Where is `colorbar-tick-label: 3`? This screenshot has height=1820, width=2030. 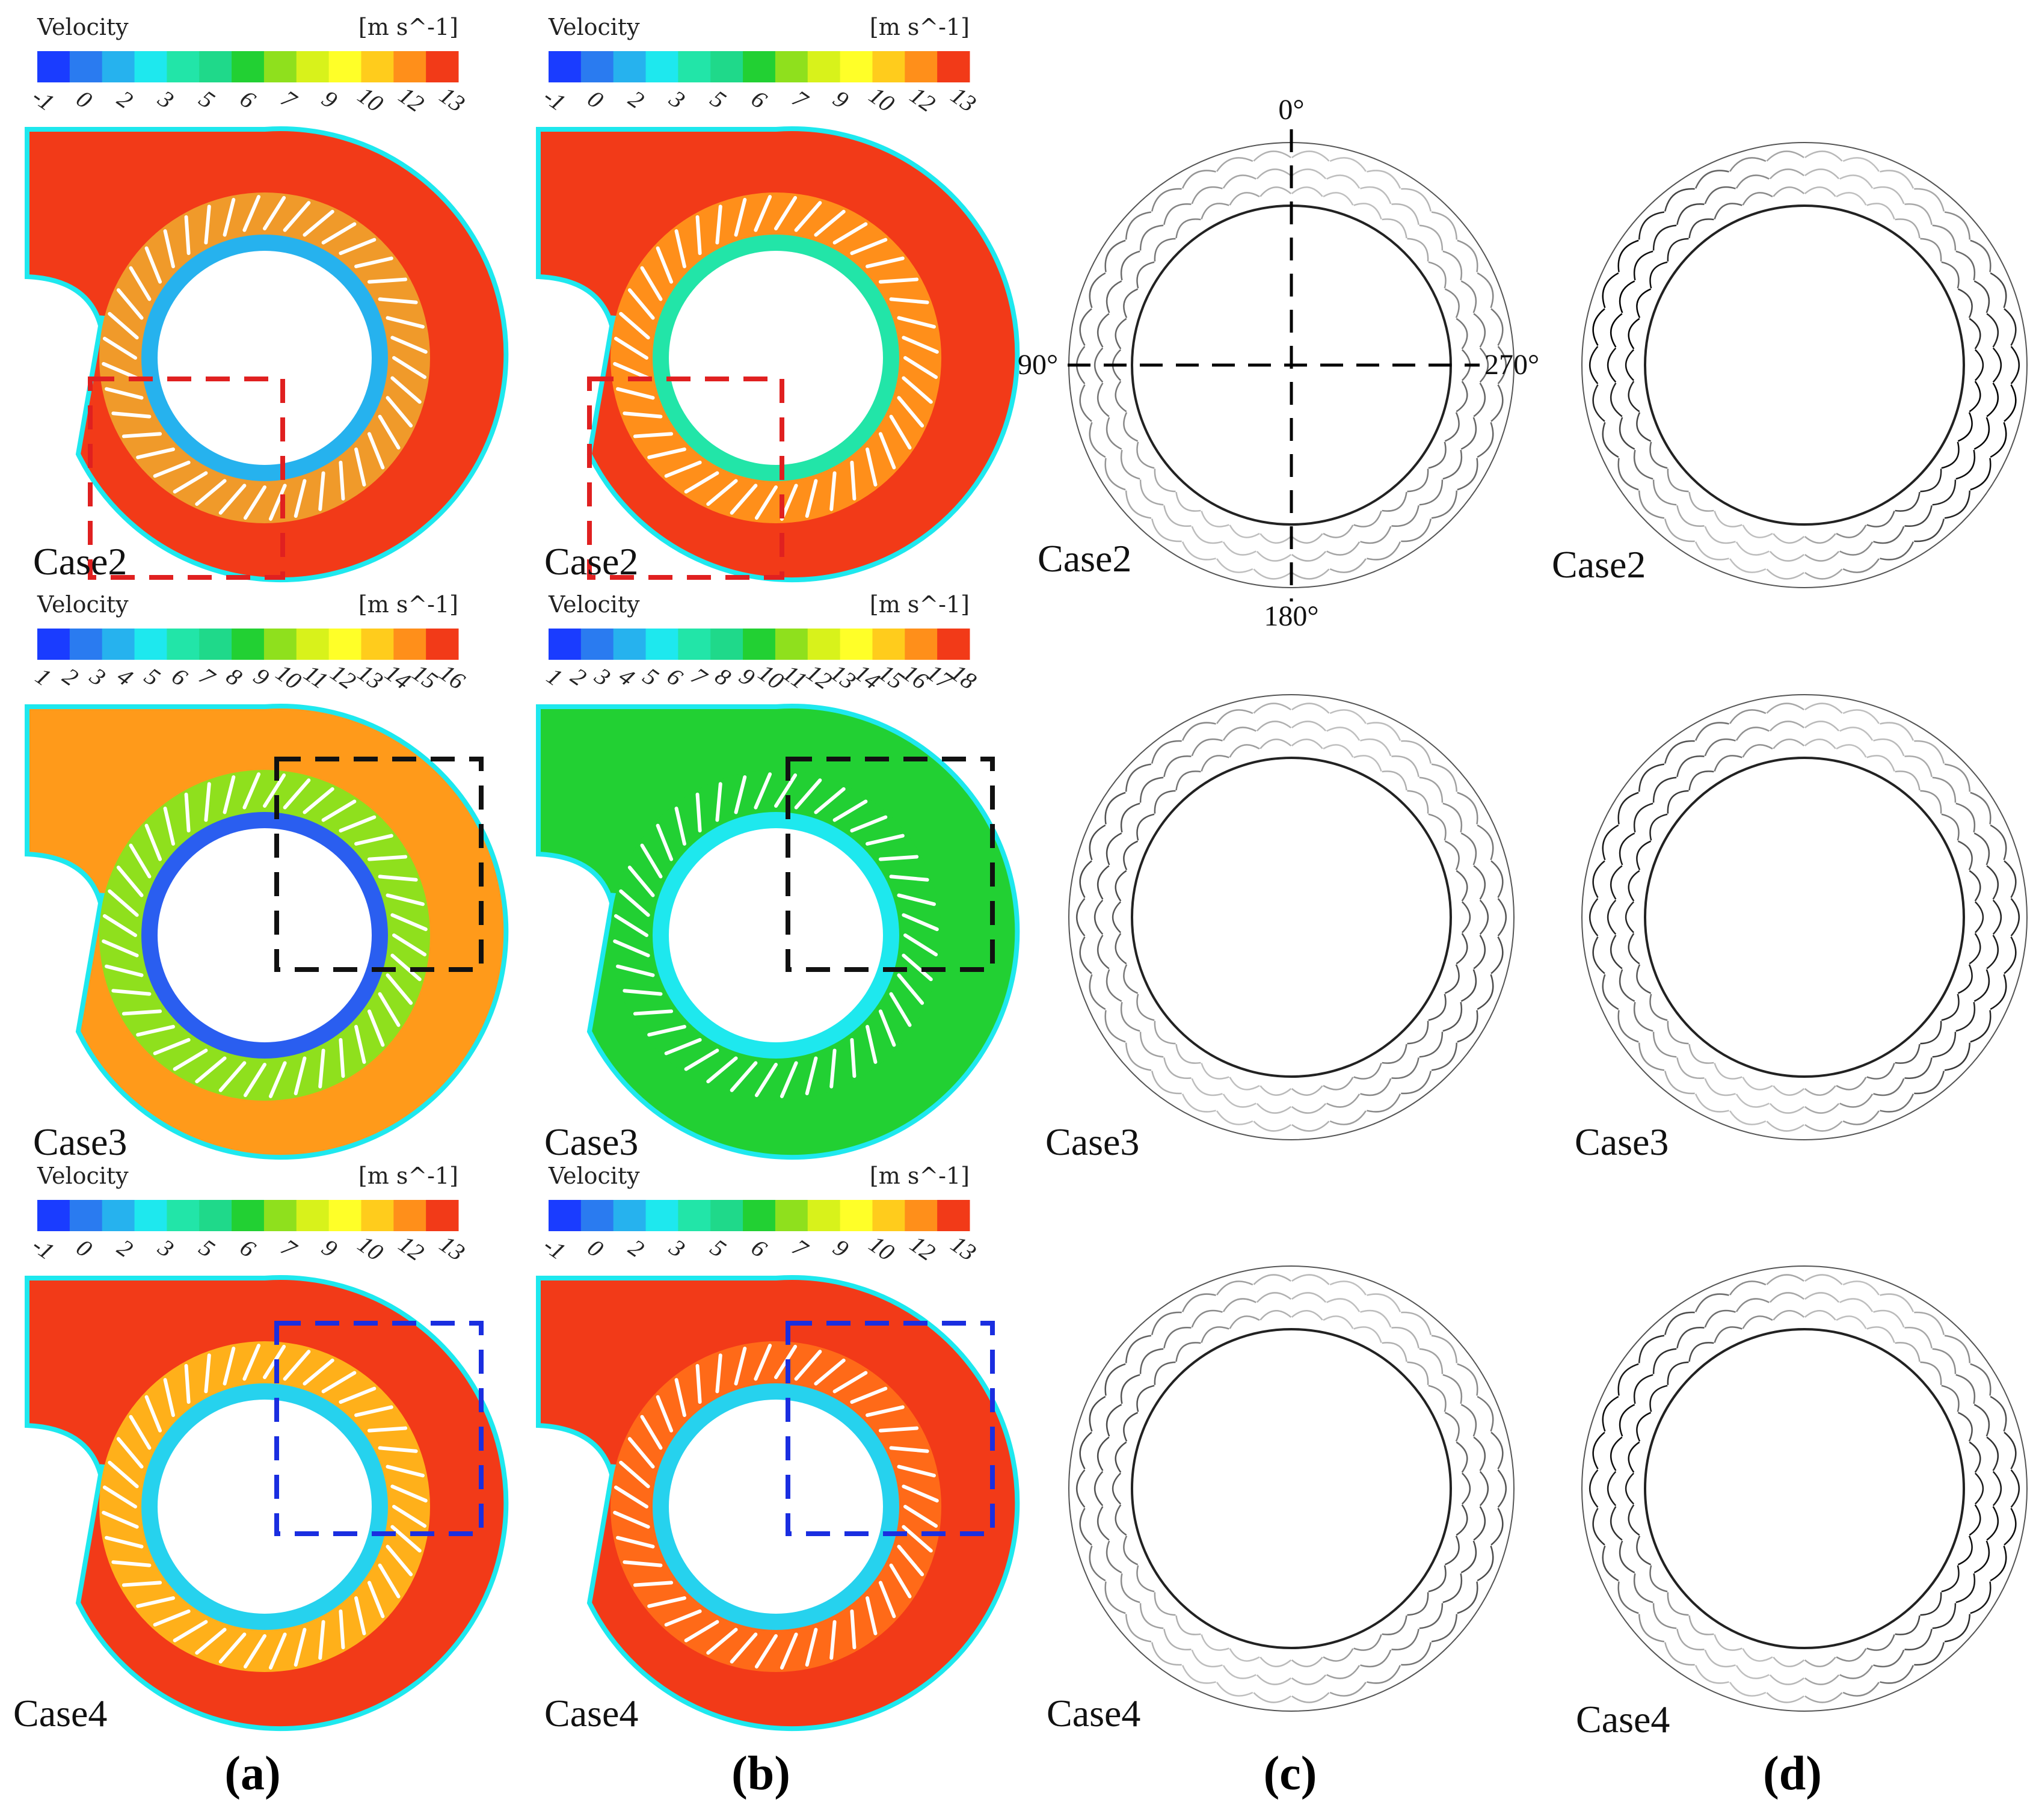
colorbar-tick-label: 3 is located at coordinates (602, 676).